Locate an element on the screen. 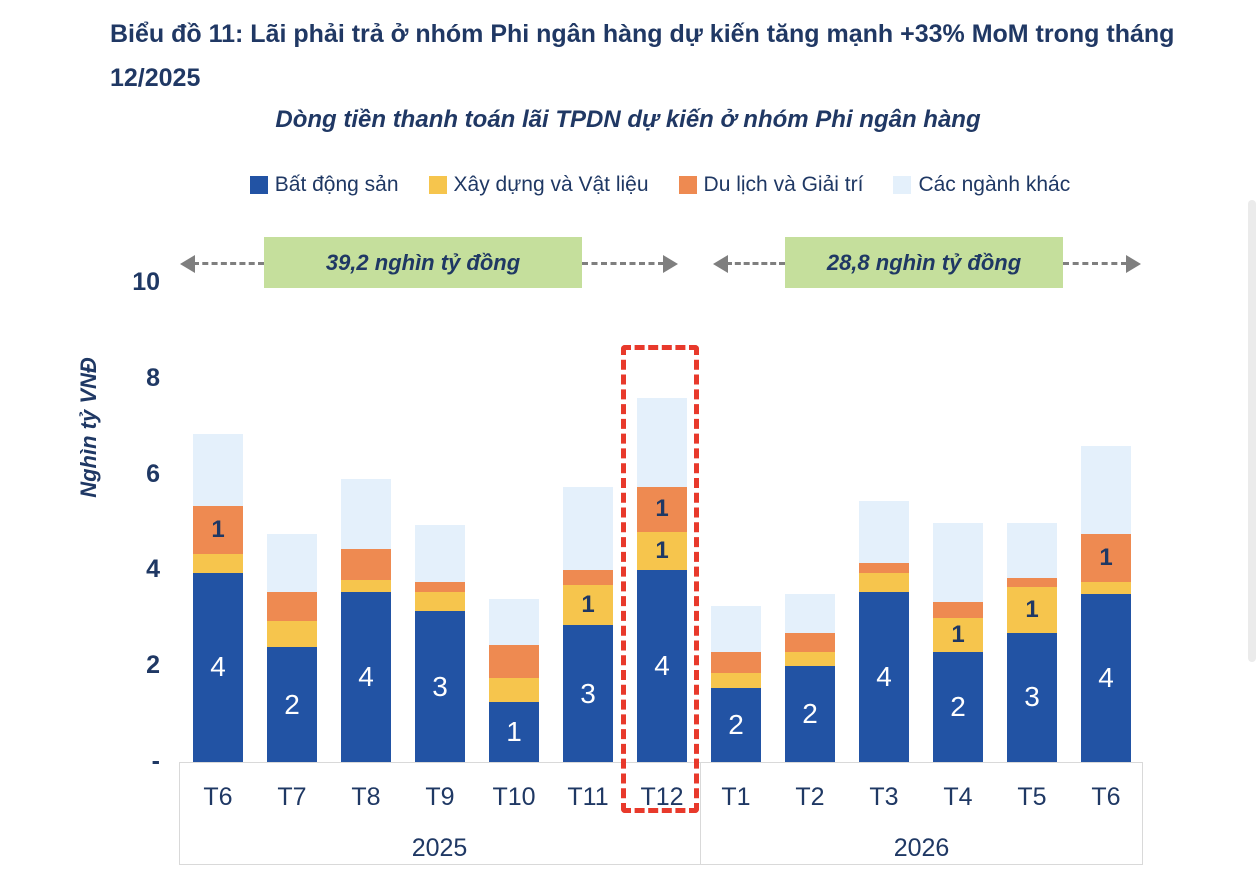 The height and width of the screenshot is (880, 1256). y-tick-label: 10 is located at coordinates (146, 282).